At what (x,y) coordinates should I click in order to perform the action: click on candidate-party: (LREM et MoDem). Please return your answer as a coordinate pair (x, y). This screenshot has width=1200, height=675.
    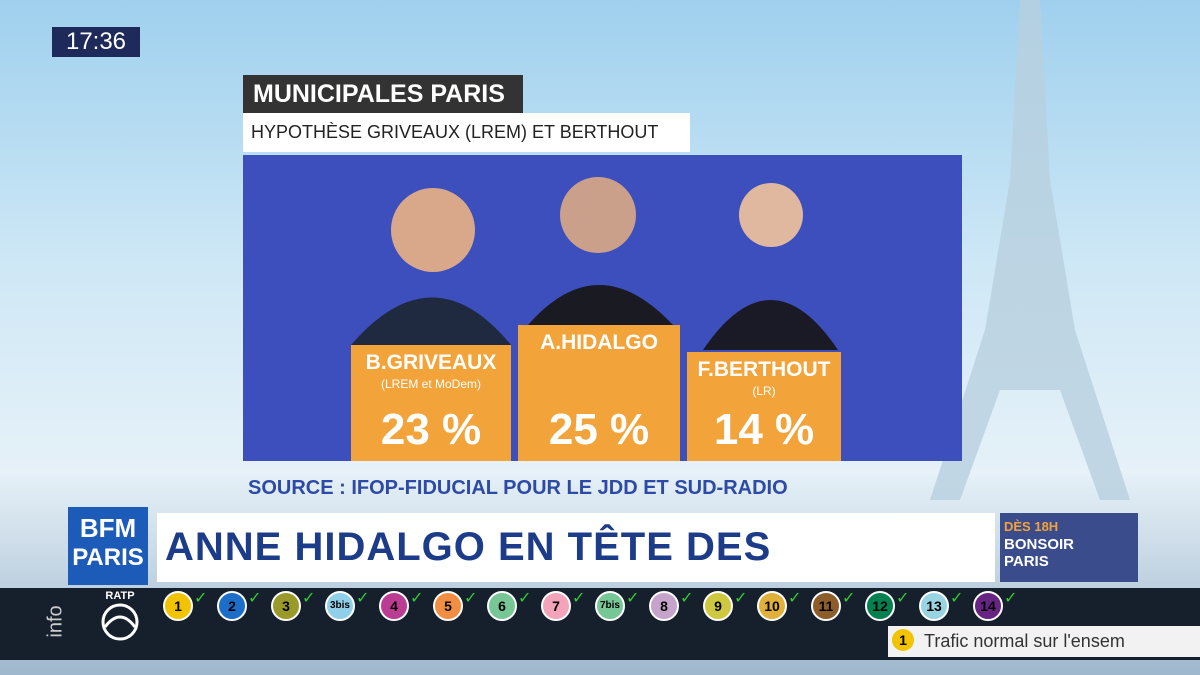
    Looking at the image, I should click on (430, 384).